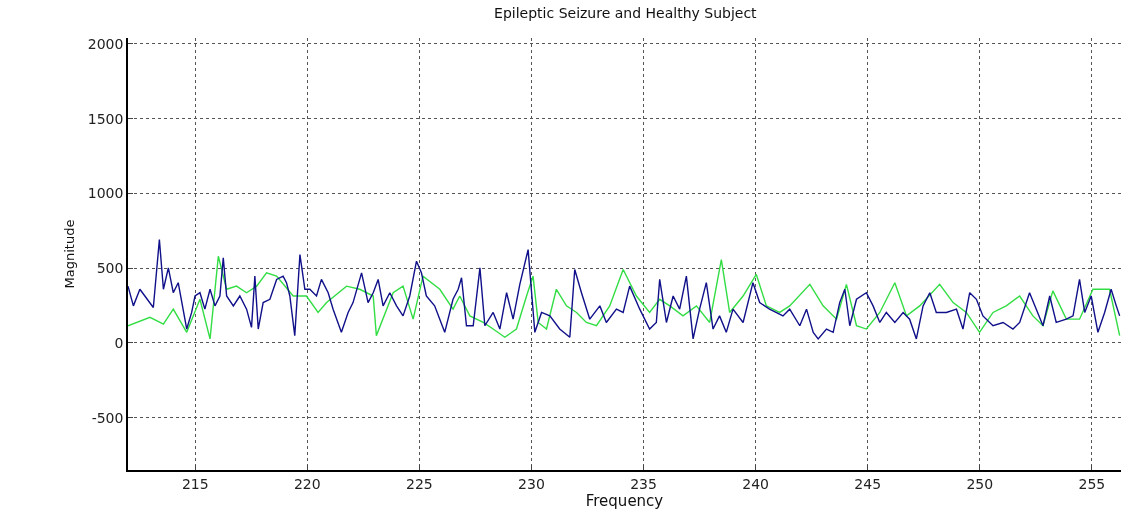 The width and height of the screenshot is (1137, 516). Describe the element at coordinates (755, 483) in the screenshot. I see `x-tick-label: 240` at that location.